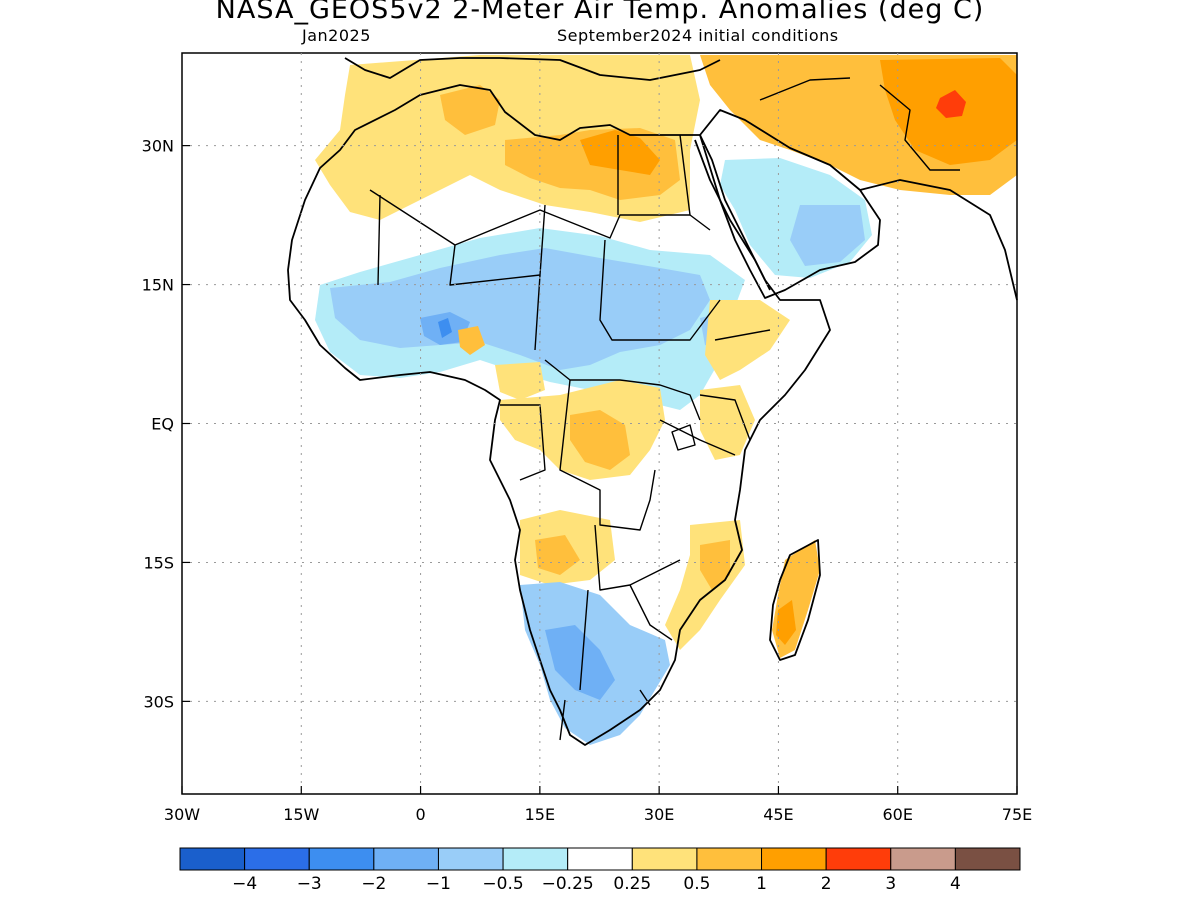  What do you see at coordinates (951, 104) in the screenshot?
I see `anomaly-region-iran-hot` at bounding box center [951, 104].